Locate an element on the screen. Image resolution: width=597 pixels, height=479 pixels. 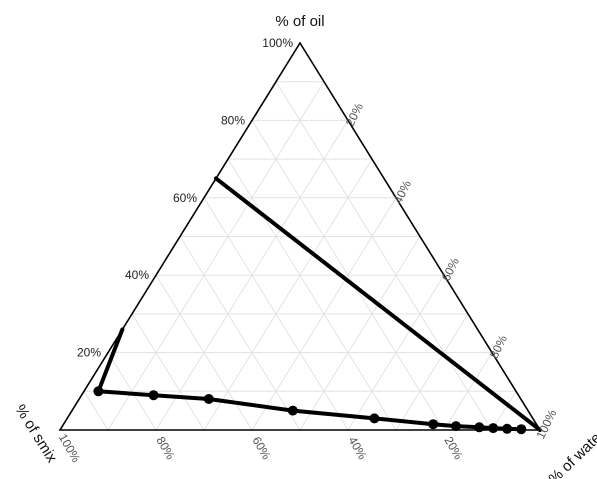
smix-tick-label: 100% is located at coordinates (70, 448).